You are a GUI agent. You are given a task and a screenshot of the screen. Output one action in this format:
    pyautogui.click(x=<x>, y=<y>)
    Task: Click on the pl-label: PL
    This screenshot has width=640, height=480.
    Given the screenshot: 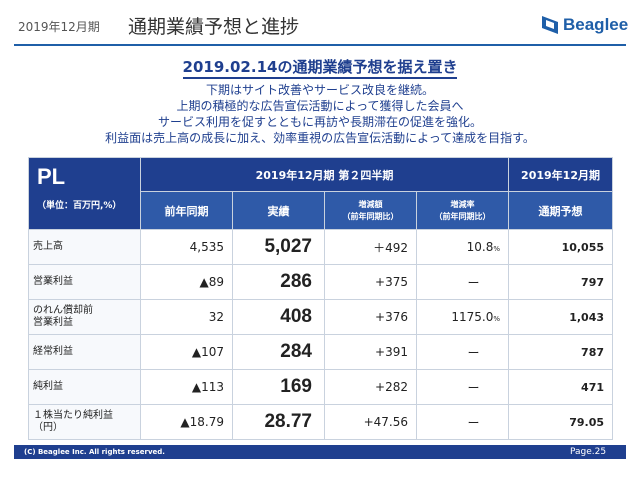 What is the action you would take?
    pyautogui.click(x=51, y=176)
    